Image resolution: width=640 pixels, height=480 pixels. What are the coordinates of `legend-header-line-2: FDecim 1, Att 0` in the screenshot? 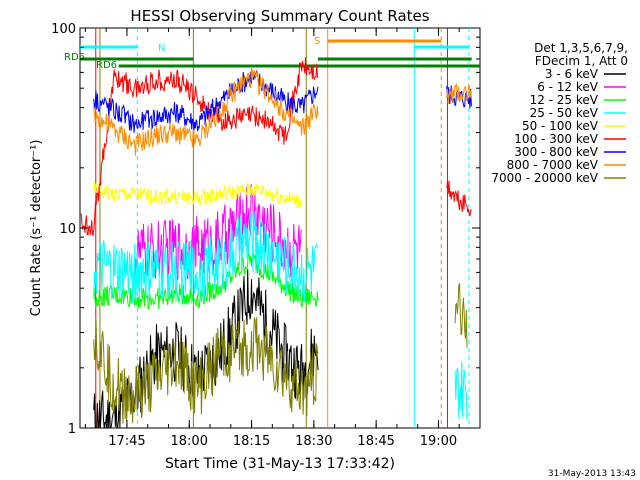 It's located at (581, 61).